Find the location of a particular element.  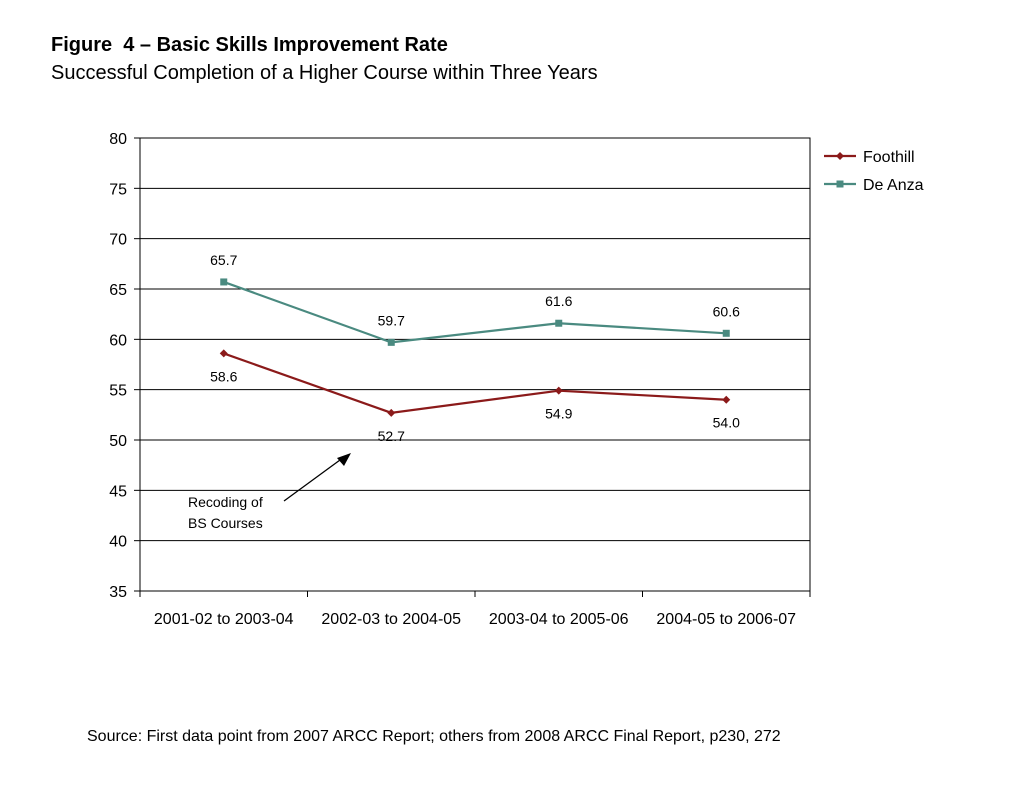

y-tick-label: 60 is located at coordinates (118, 340).